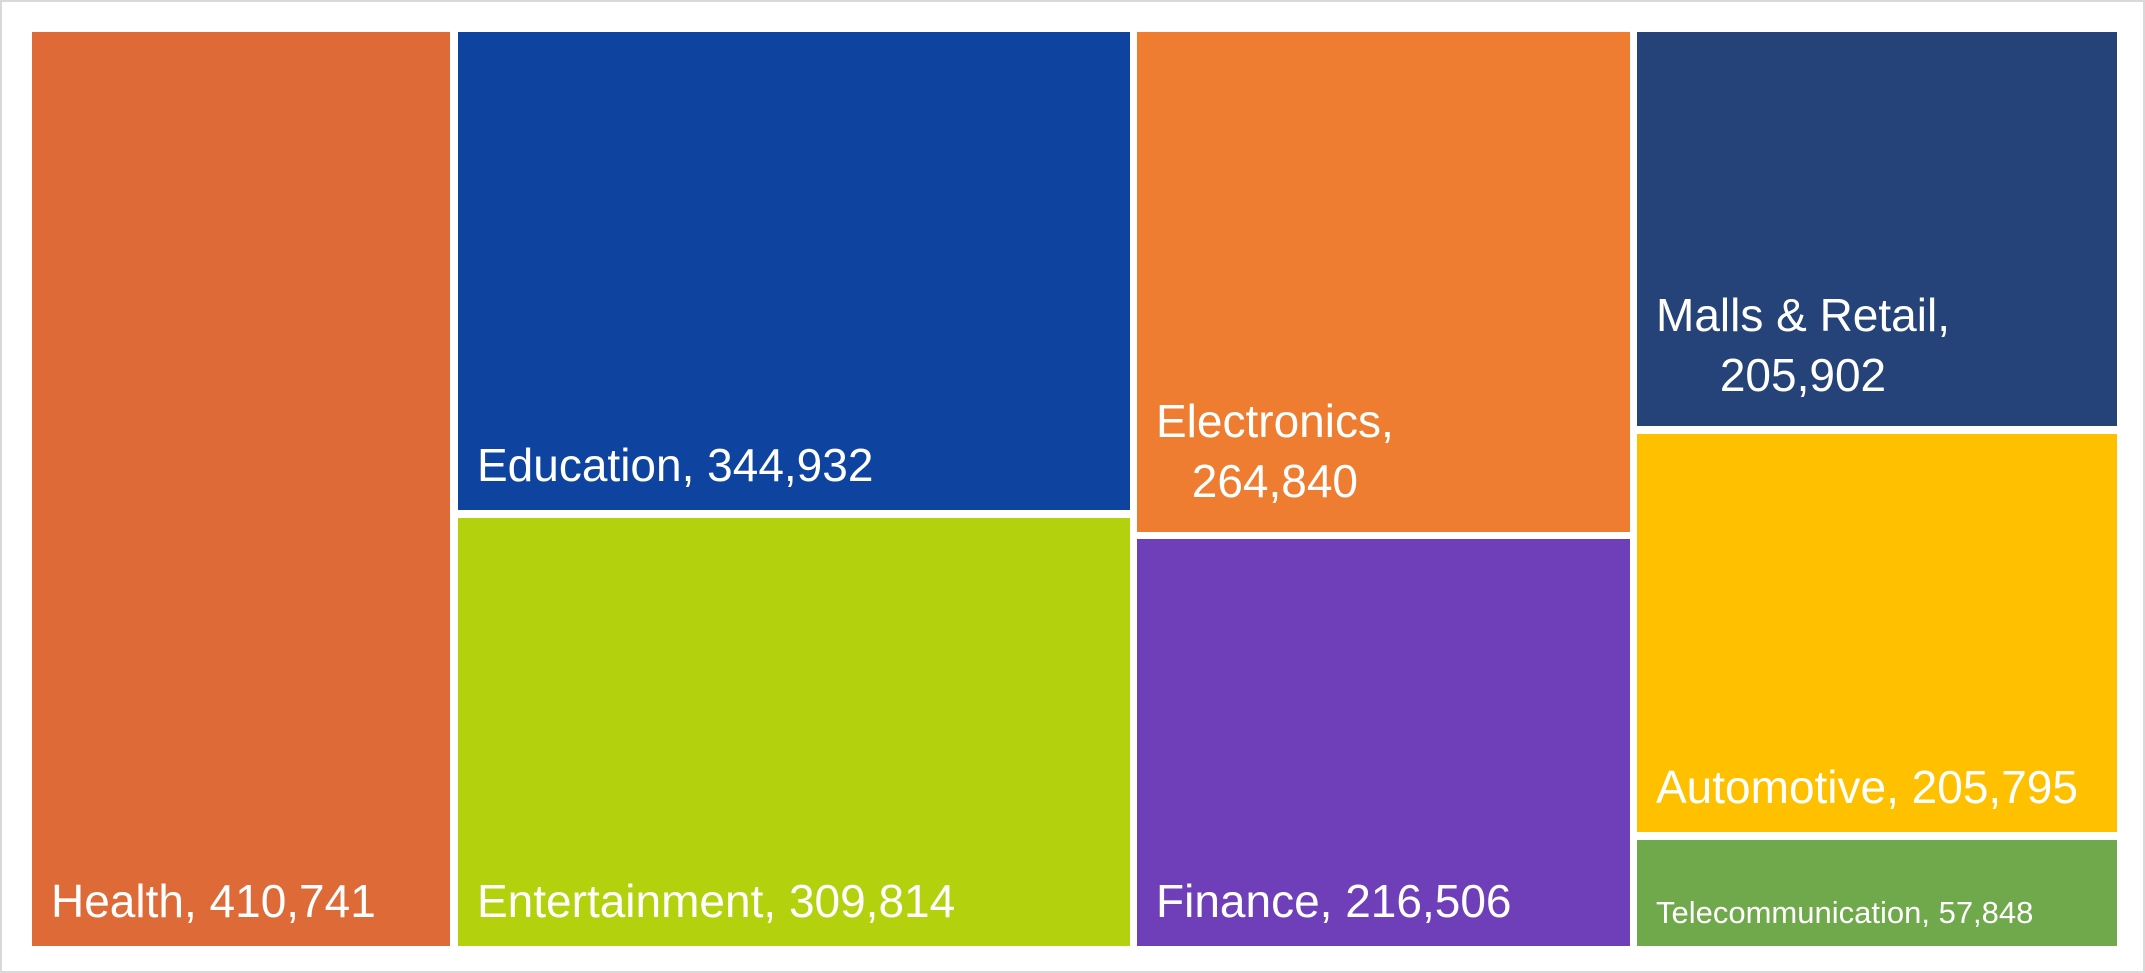 This screenshot has width=2145, height=973. I want to click on treemap-label-line: Telecommunication, 57,848, so click(1845, 913).